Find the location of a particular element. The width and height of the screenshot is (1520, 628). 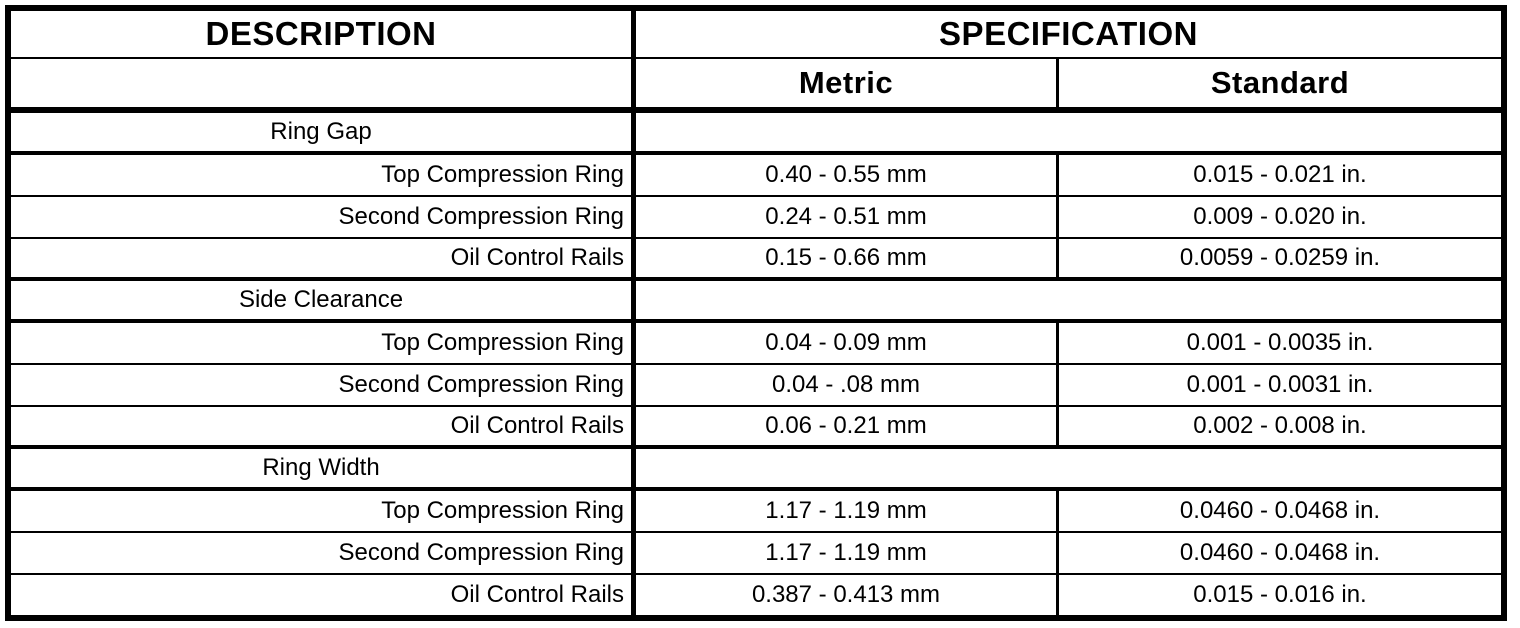

metric-value: 0.387 - 0.413 mm is located at coordinates (847, 595).